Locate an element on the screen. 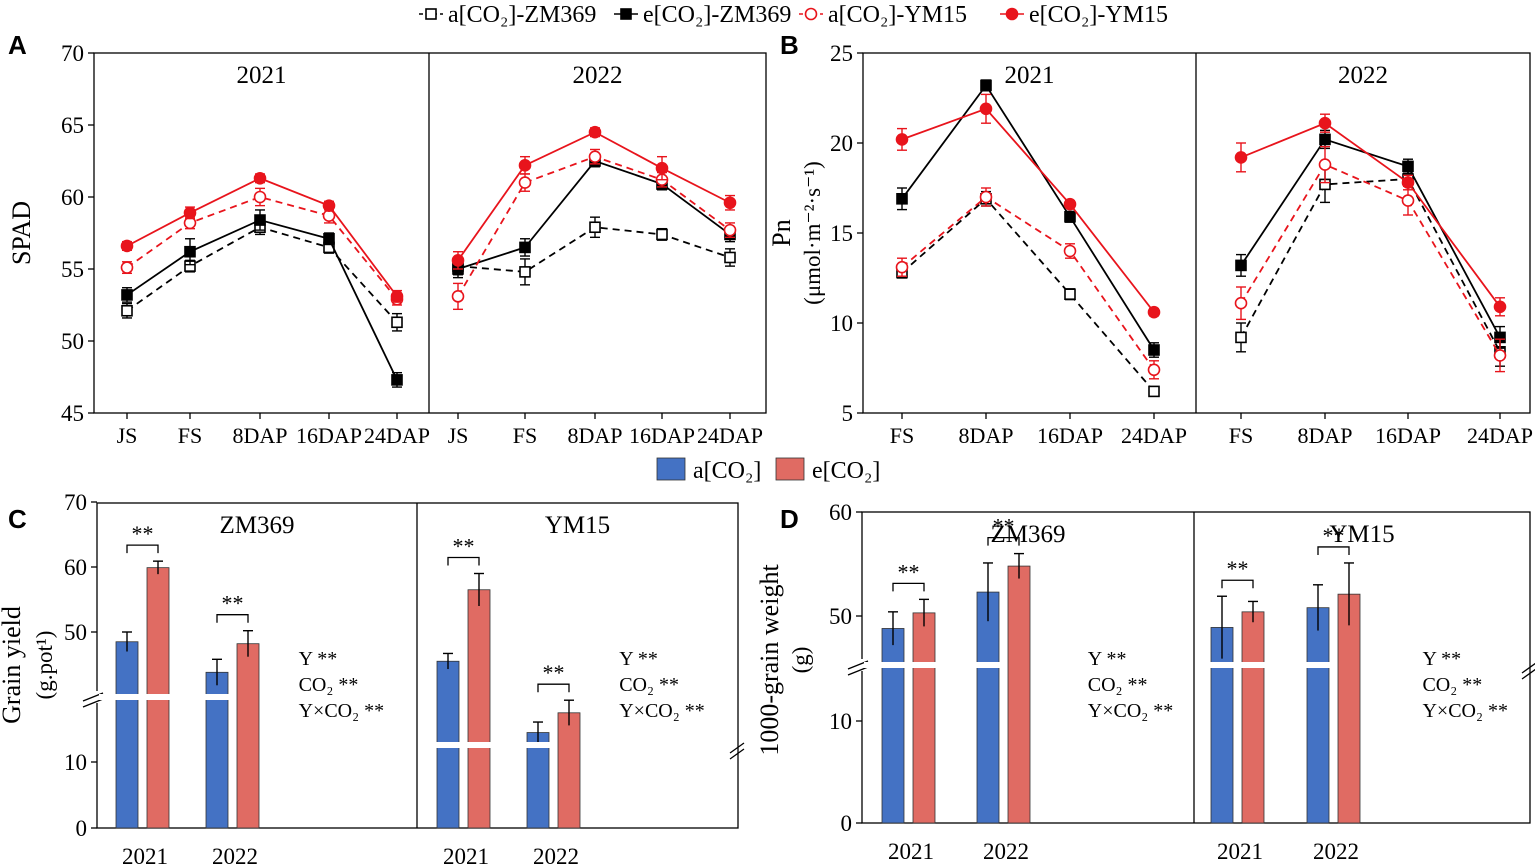 This screenshot has height=867, width=1535. panelD-ylabel-line2: (g) is located at coordinates (800, 660).